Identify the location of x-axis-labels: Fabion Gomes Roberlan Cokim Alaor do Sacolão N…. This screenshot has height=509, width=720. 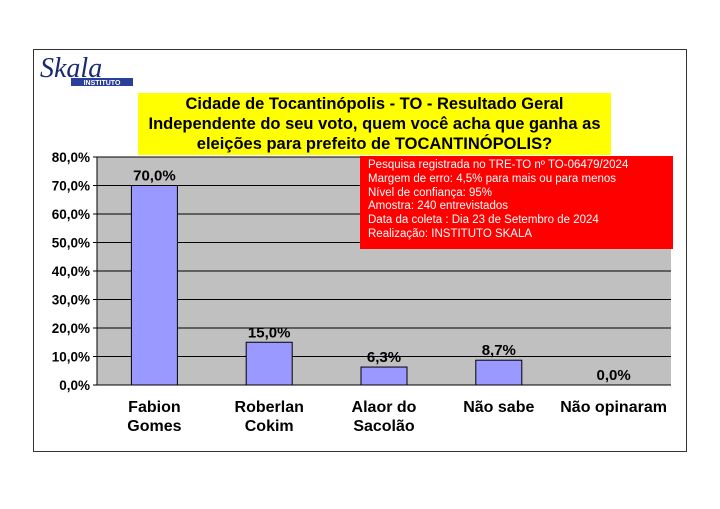
(397, 417).